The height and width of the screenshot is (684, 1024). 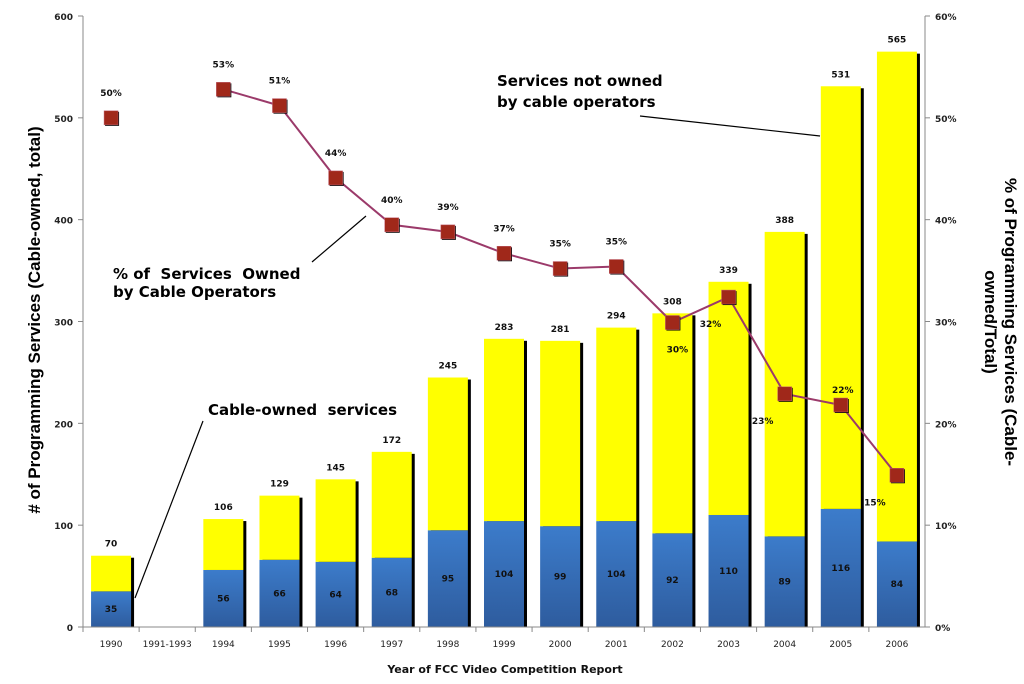 What do you see at coordinates (302, 410) in the screenshot?
I see `annotation-cable-owned: Cable-owned services` at bounding box center [302, 410].